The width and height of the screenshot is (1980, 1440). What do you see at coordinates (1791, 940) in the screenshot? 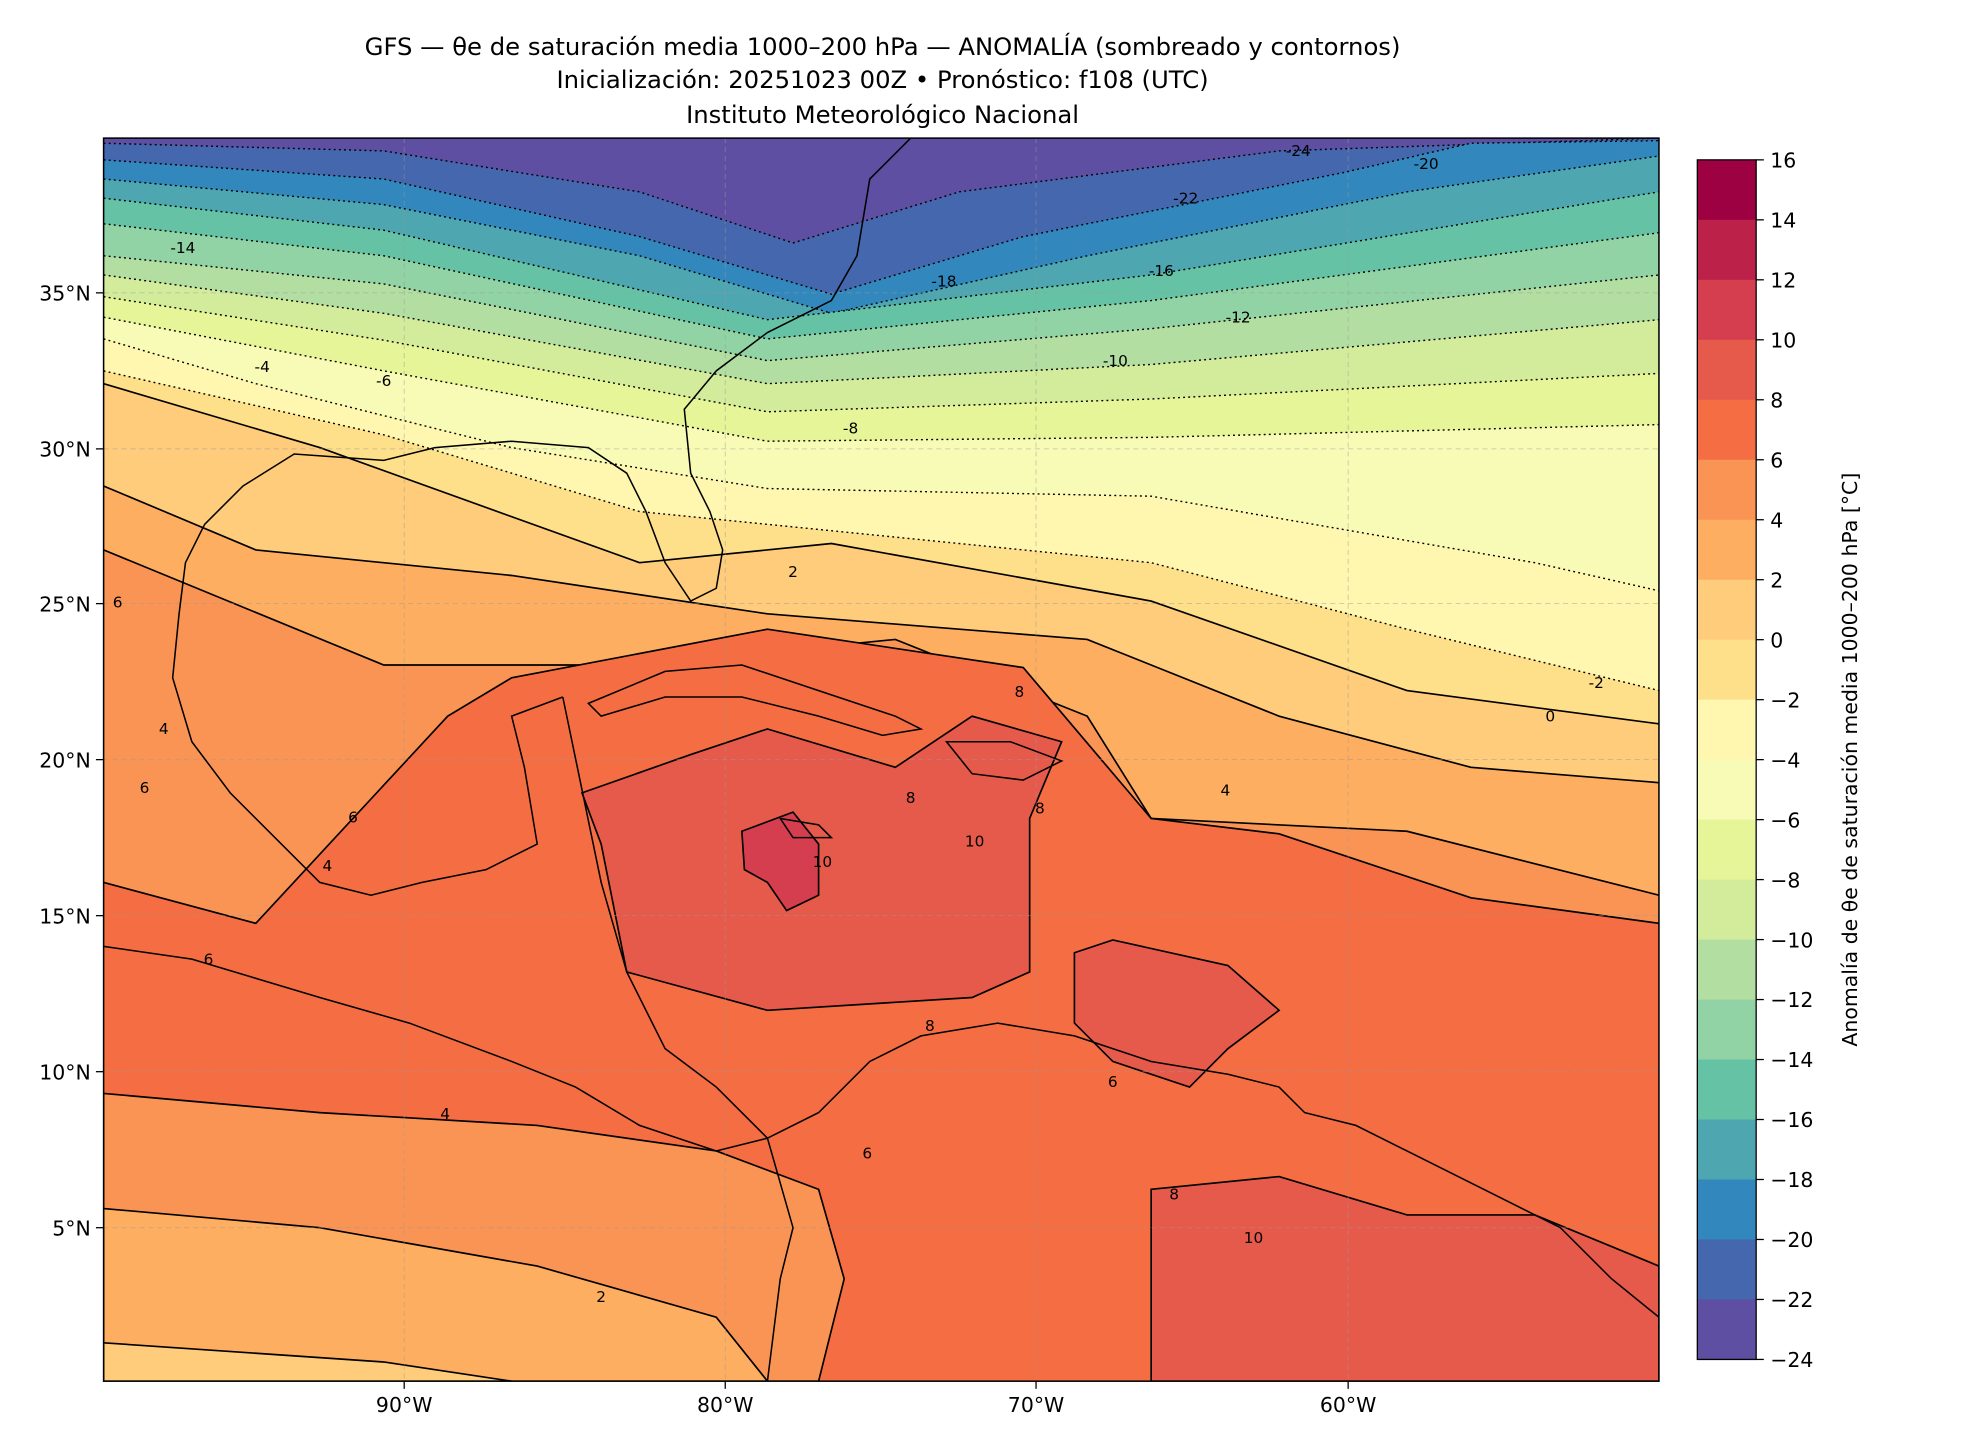
I see `colorbar-tick-label: −10` at bounding box center [1791, 940].